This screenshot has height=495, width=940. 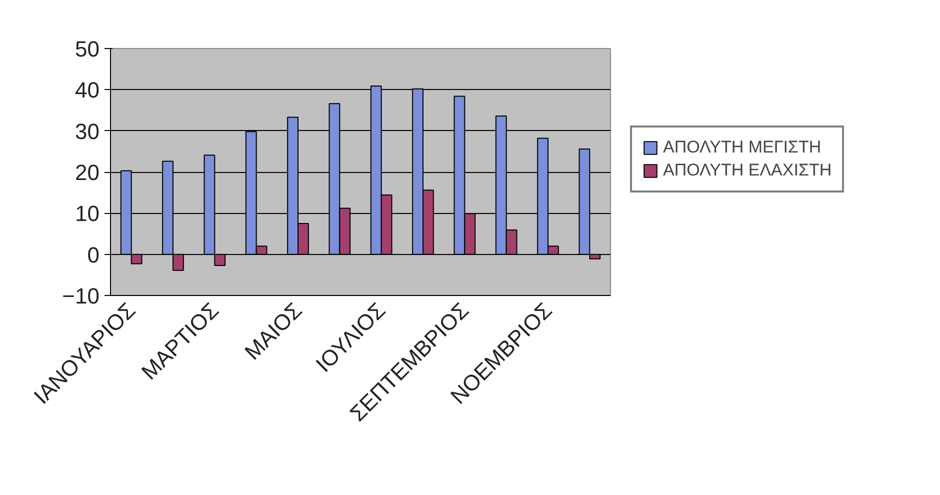 What do you see at coordinates (87, 49) in the screenshot?
I see `y-tick-label: 50` at bounding box center [87, 49].